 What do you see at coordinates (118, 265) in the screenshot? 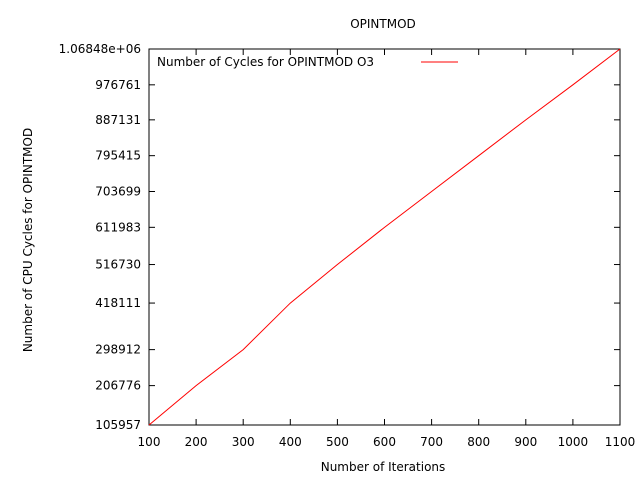
I see `y-tick-label: 516730` at bounding box center [118, 265].